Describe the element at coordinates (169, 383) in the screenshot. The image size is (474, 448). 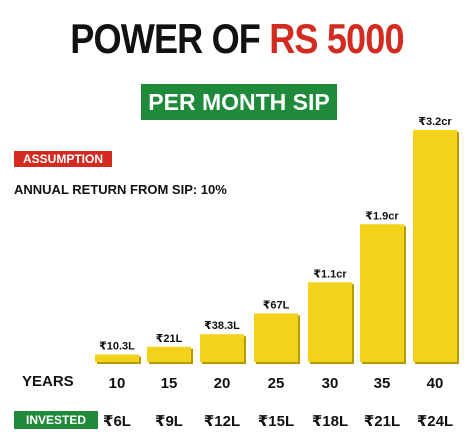
I see `x-tick-label: 15` at that location.